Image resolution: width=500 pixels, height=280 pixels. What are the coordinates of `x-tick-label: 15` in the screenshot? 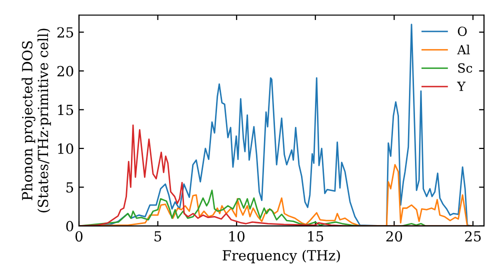 It's located at (316, 236).